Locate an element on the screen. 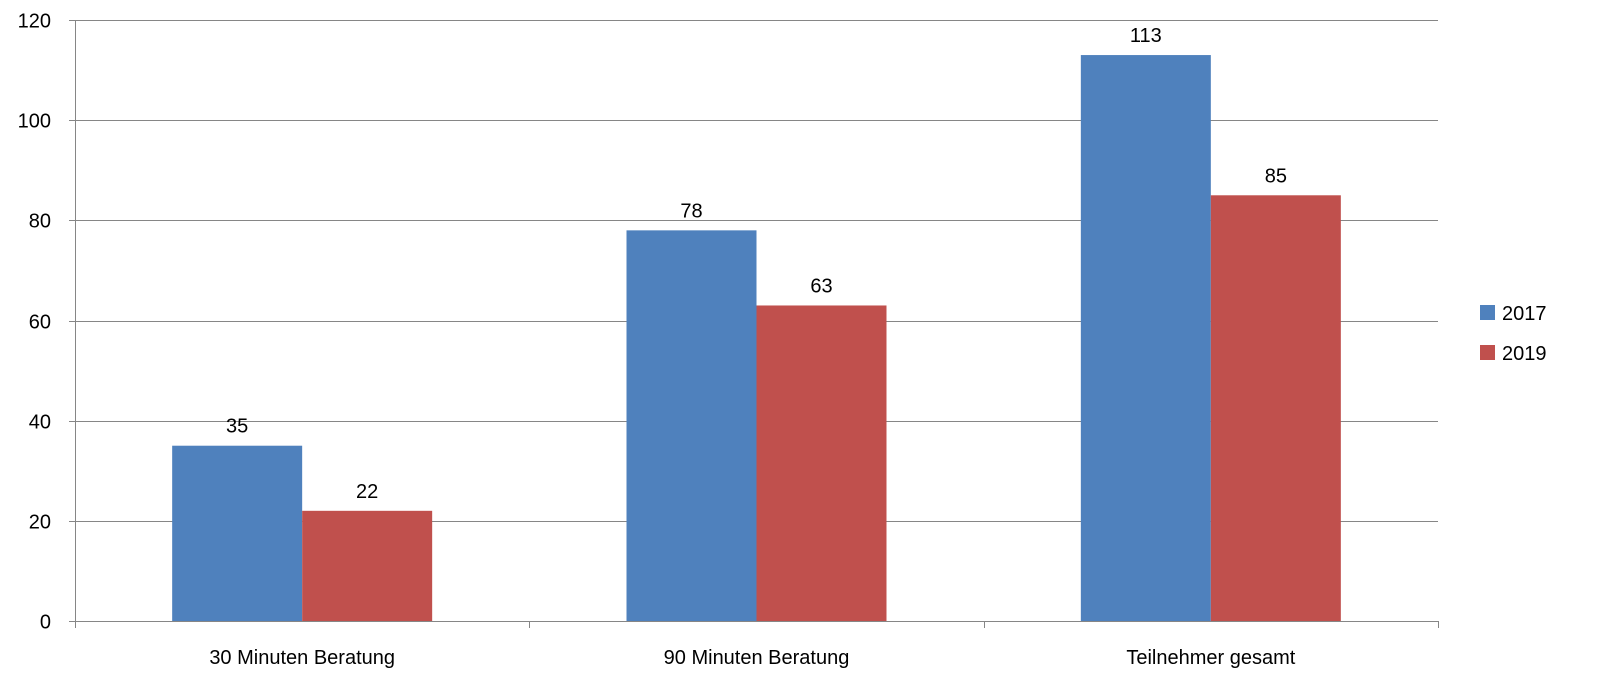 The image size is (1600, 681). y-tick-label: 40 is located at coordinates (40, 423).